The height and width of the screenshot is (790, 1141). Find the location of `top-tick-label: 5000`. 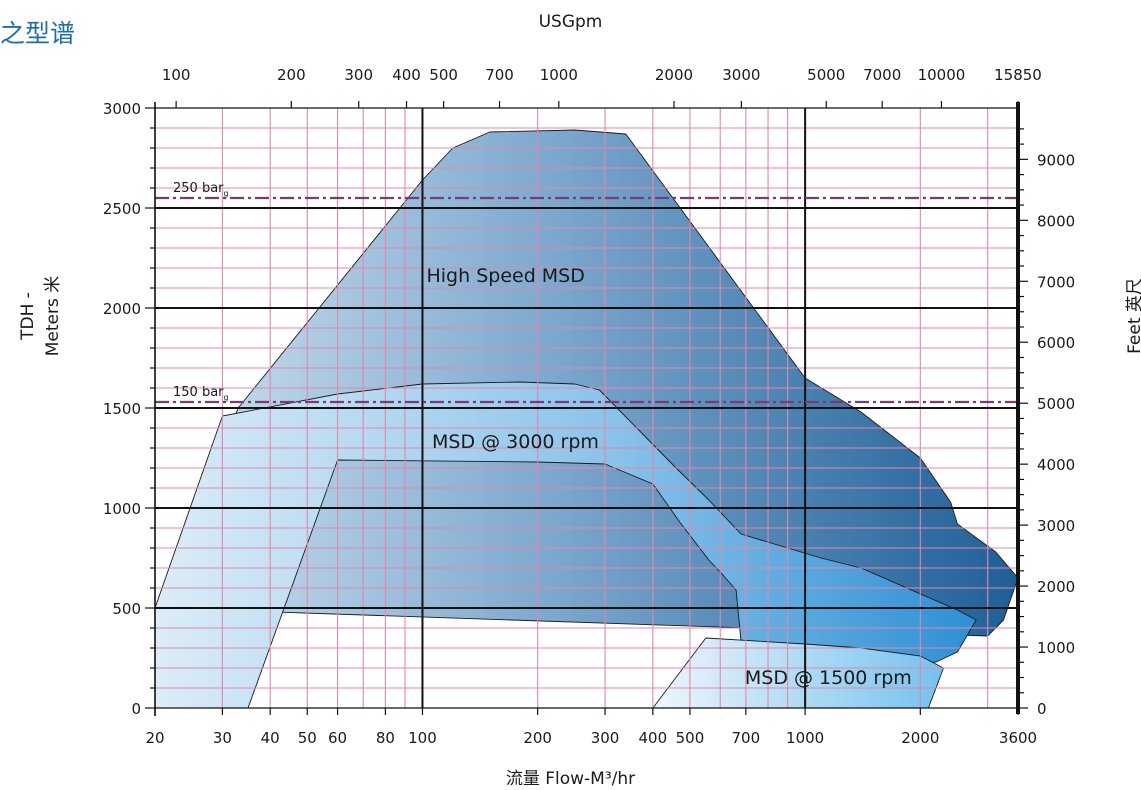

top-tick-label: 5000 is located at coordinates (826, 75).